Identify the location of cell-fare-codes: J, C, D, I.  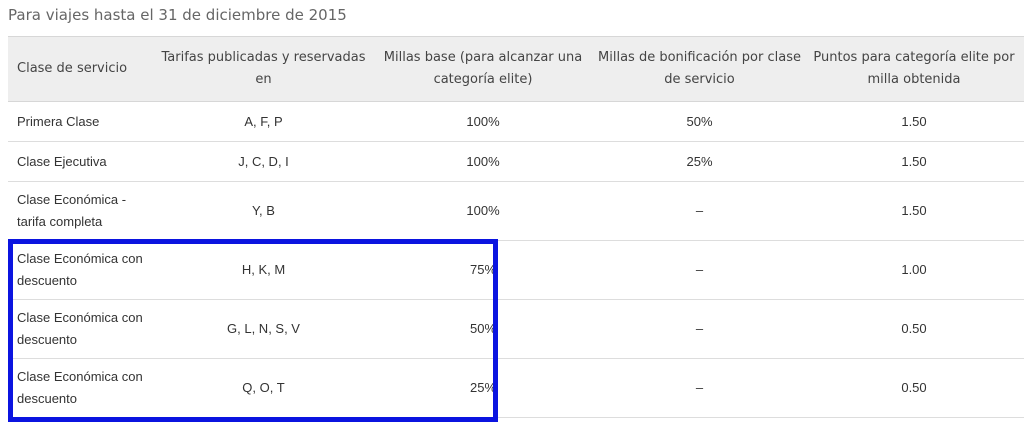
(263, 161).